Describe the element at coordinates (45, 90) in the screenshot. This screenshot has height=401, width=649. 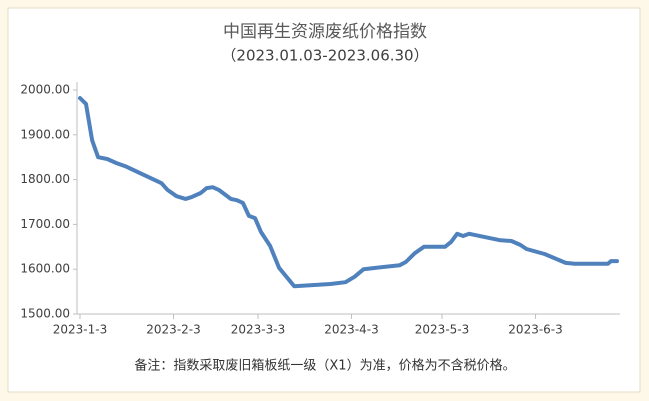
I see `y-tick-label: 2000.00` at that location.